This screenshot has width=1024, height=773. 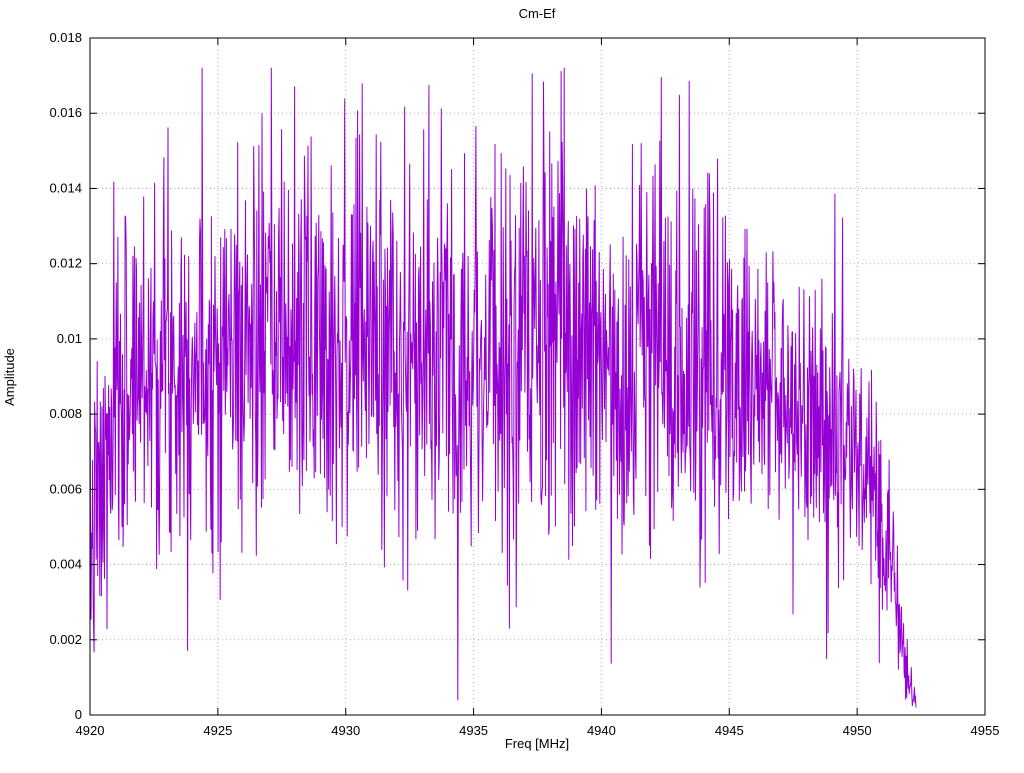 I want to click on y-tick-label: 0.01, so click(x=69, y=338).